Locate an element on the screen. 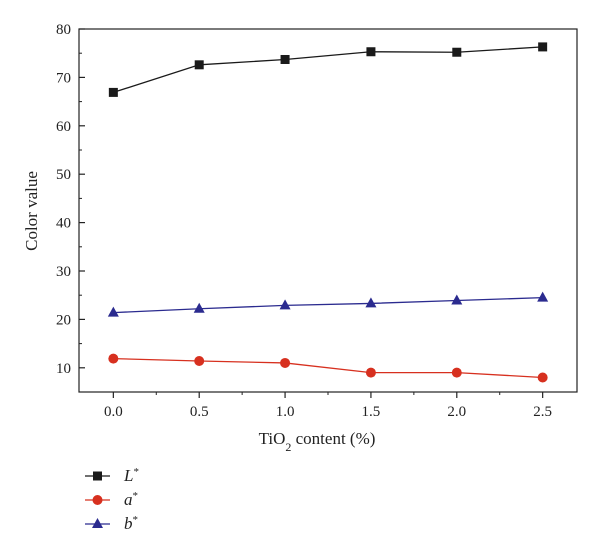  x-tick-label: 0.0 is located at coordinates (113, 412).